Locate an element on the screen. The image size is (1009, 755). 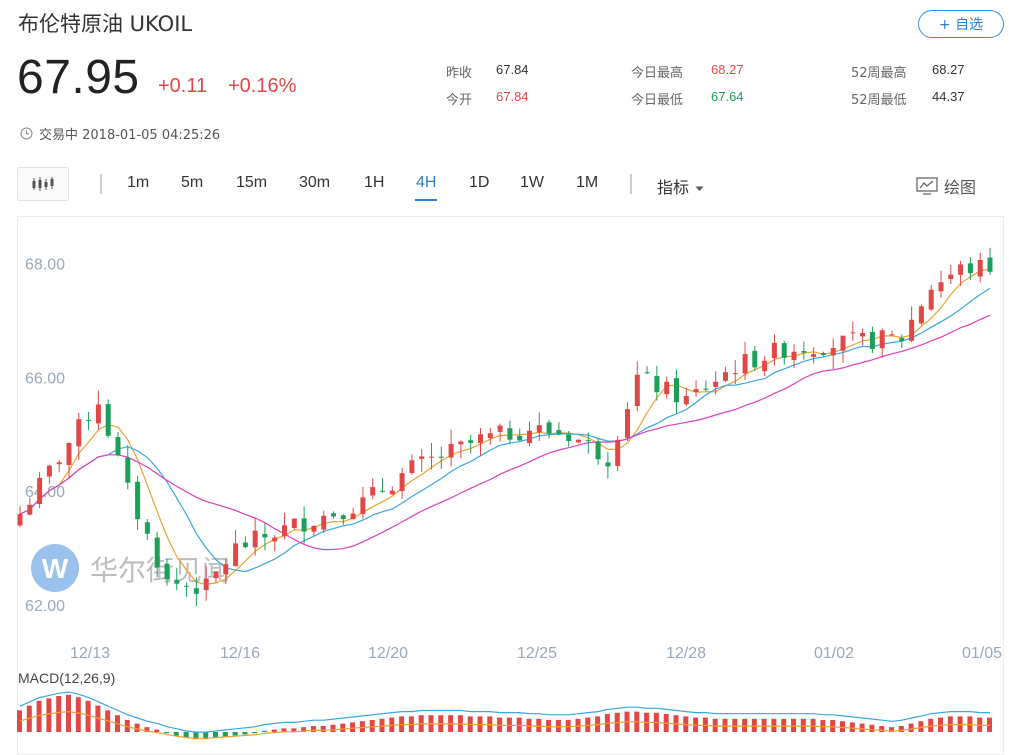
timeframe-1d: 1D is located at coordinates (479, 182).